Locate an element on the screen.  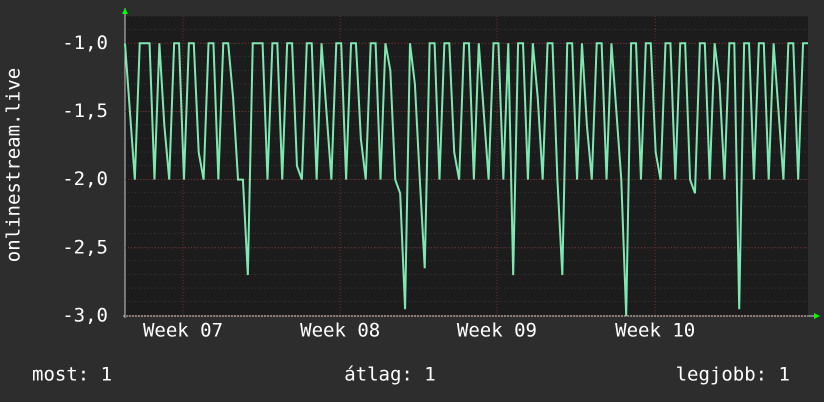
x-tick-label: Week 07 is located at coordinates (183, 331).